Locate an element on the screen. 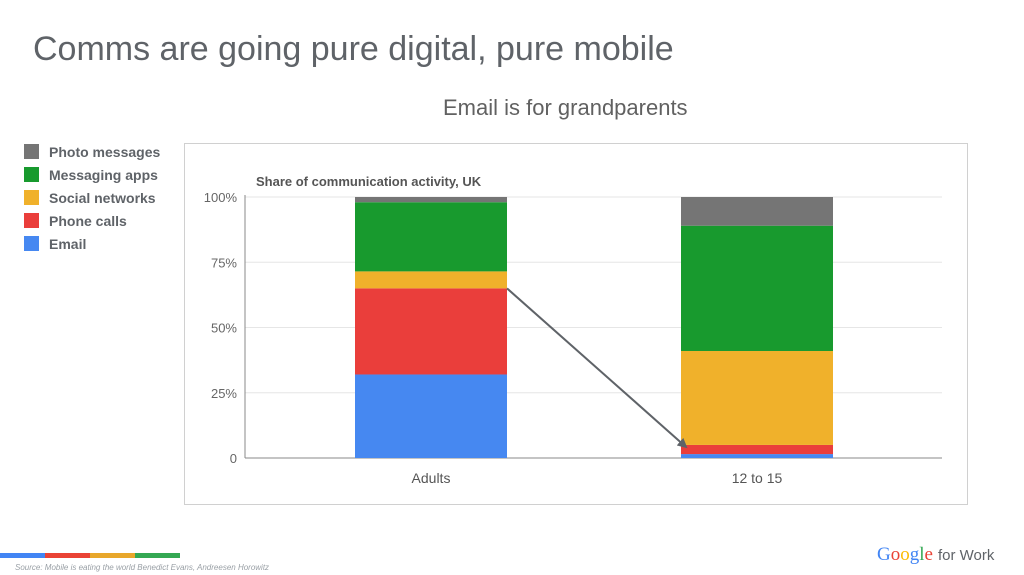 The image size is (1024, 575). slide-subtitle: Email is for grandparents is located at coordinates (565, 107).